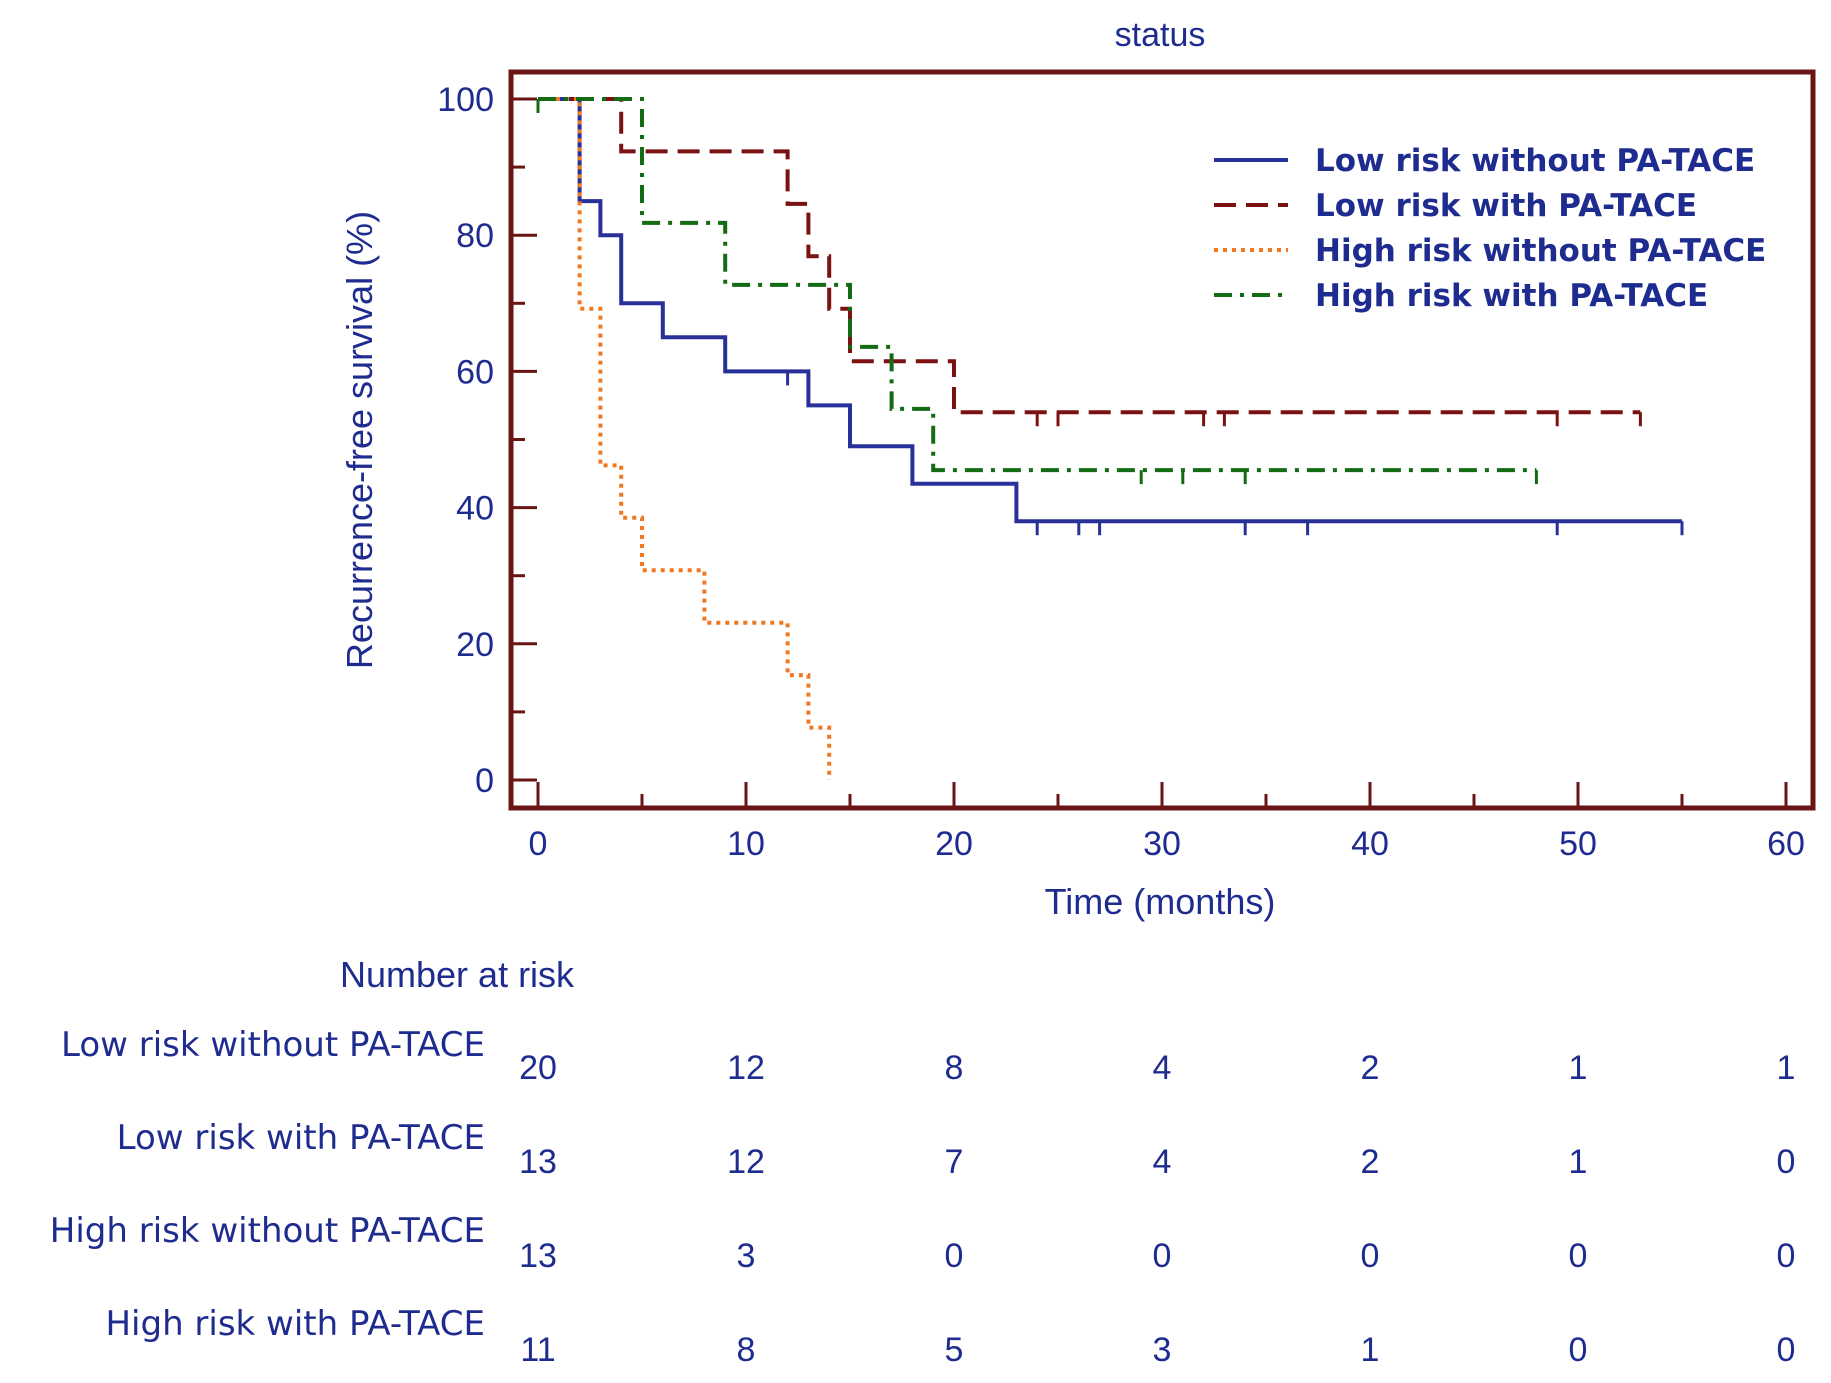  I want to click on series-low-risk-with-pa-tace, so click(1090, 262).